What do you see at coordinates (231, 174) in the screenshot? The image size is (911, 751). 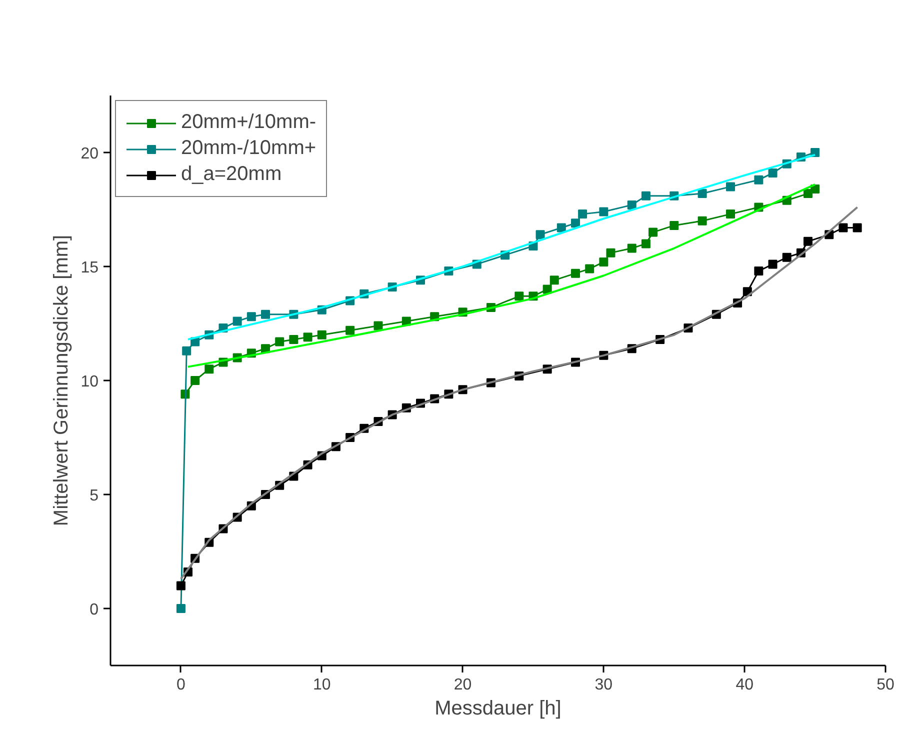 I see `legend-label: d_a=20mm` at bounding box center [231, 174].